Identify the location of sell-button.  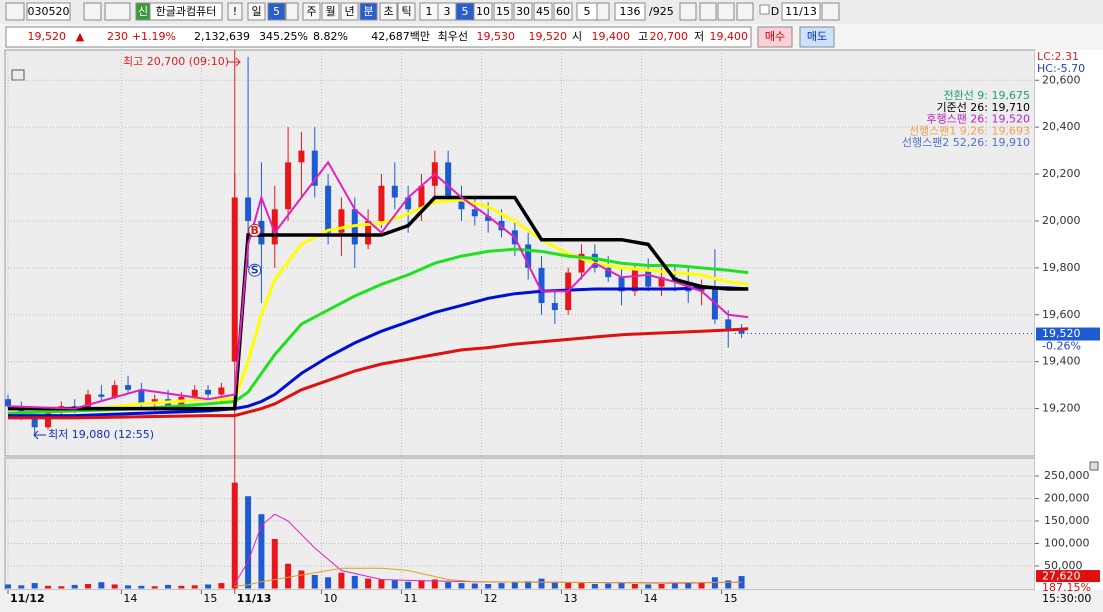
(817, 37).